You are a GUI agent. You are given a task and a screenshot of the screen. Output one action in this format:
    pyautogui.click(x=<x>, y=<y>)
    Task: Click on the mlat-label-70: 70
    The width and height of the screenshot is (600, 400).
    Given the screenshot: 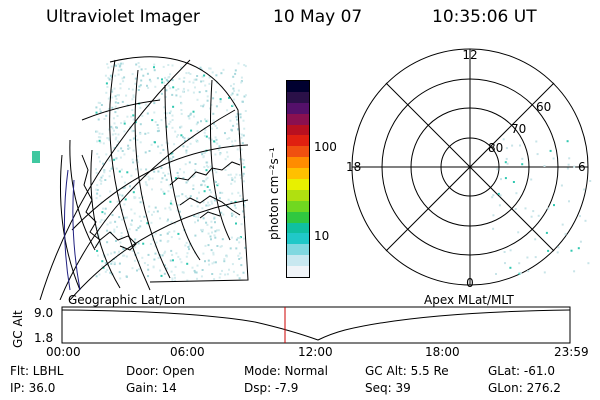 What is the action you would take?
    pyautogui.click(x=518, y=129)
    